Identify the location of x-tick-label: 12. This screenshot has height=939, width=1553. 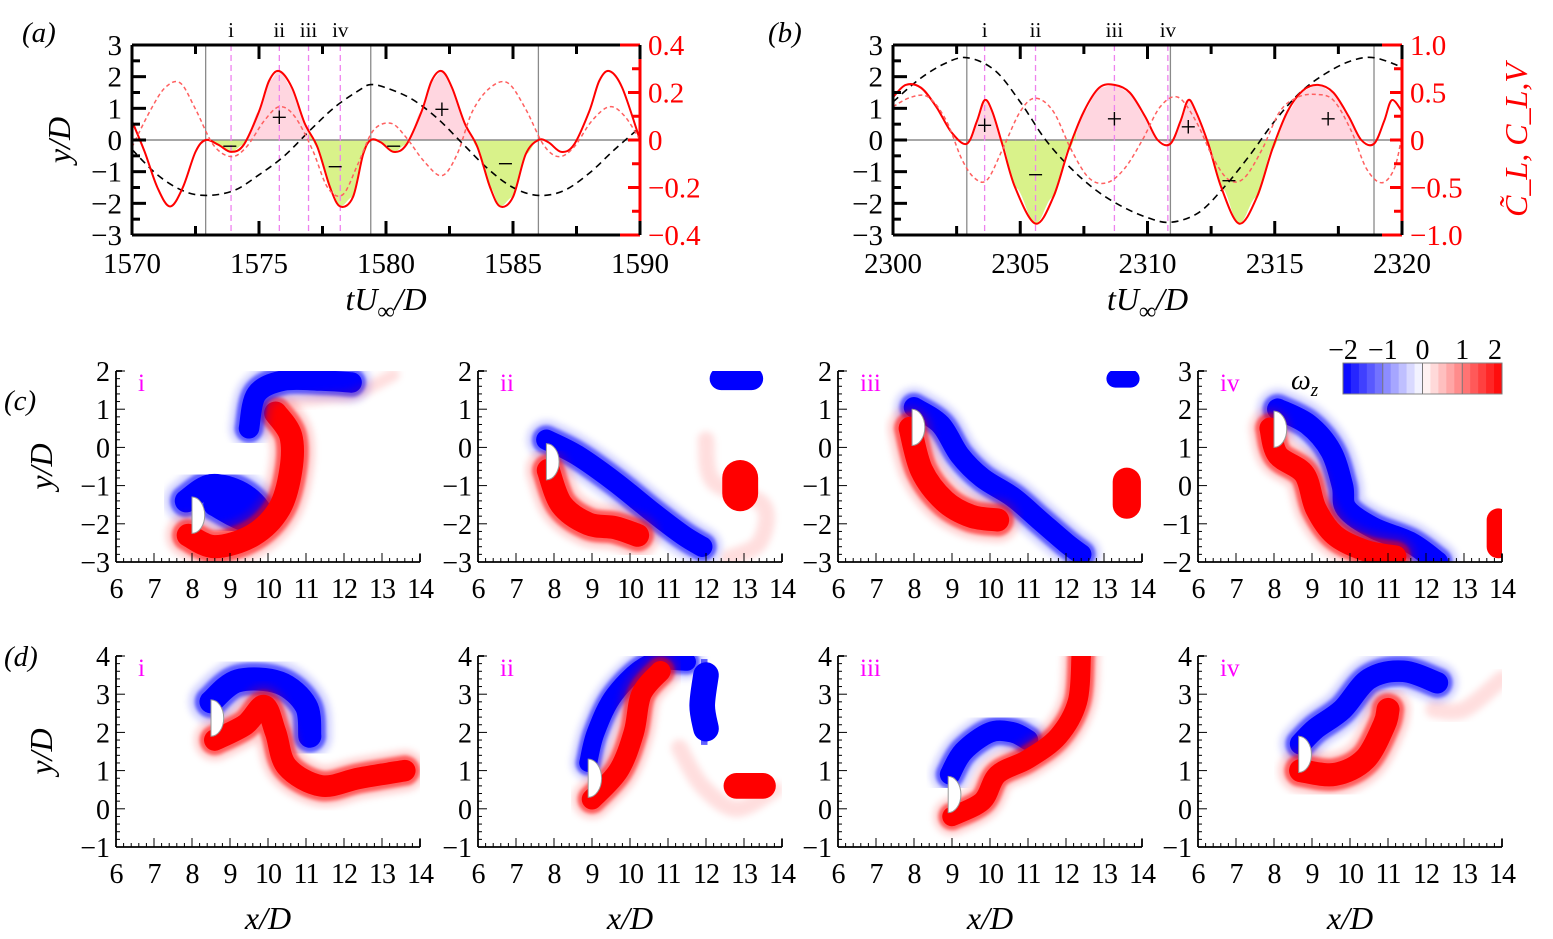
(1066, 589).